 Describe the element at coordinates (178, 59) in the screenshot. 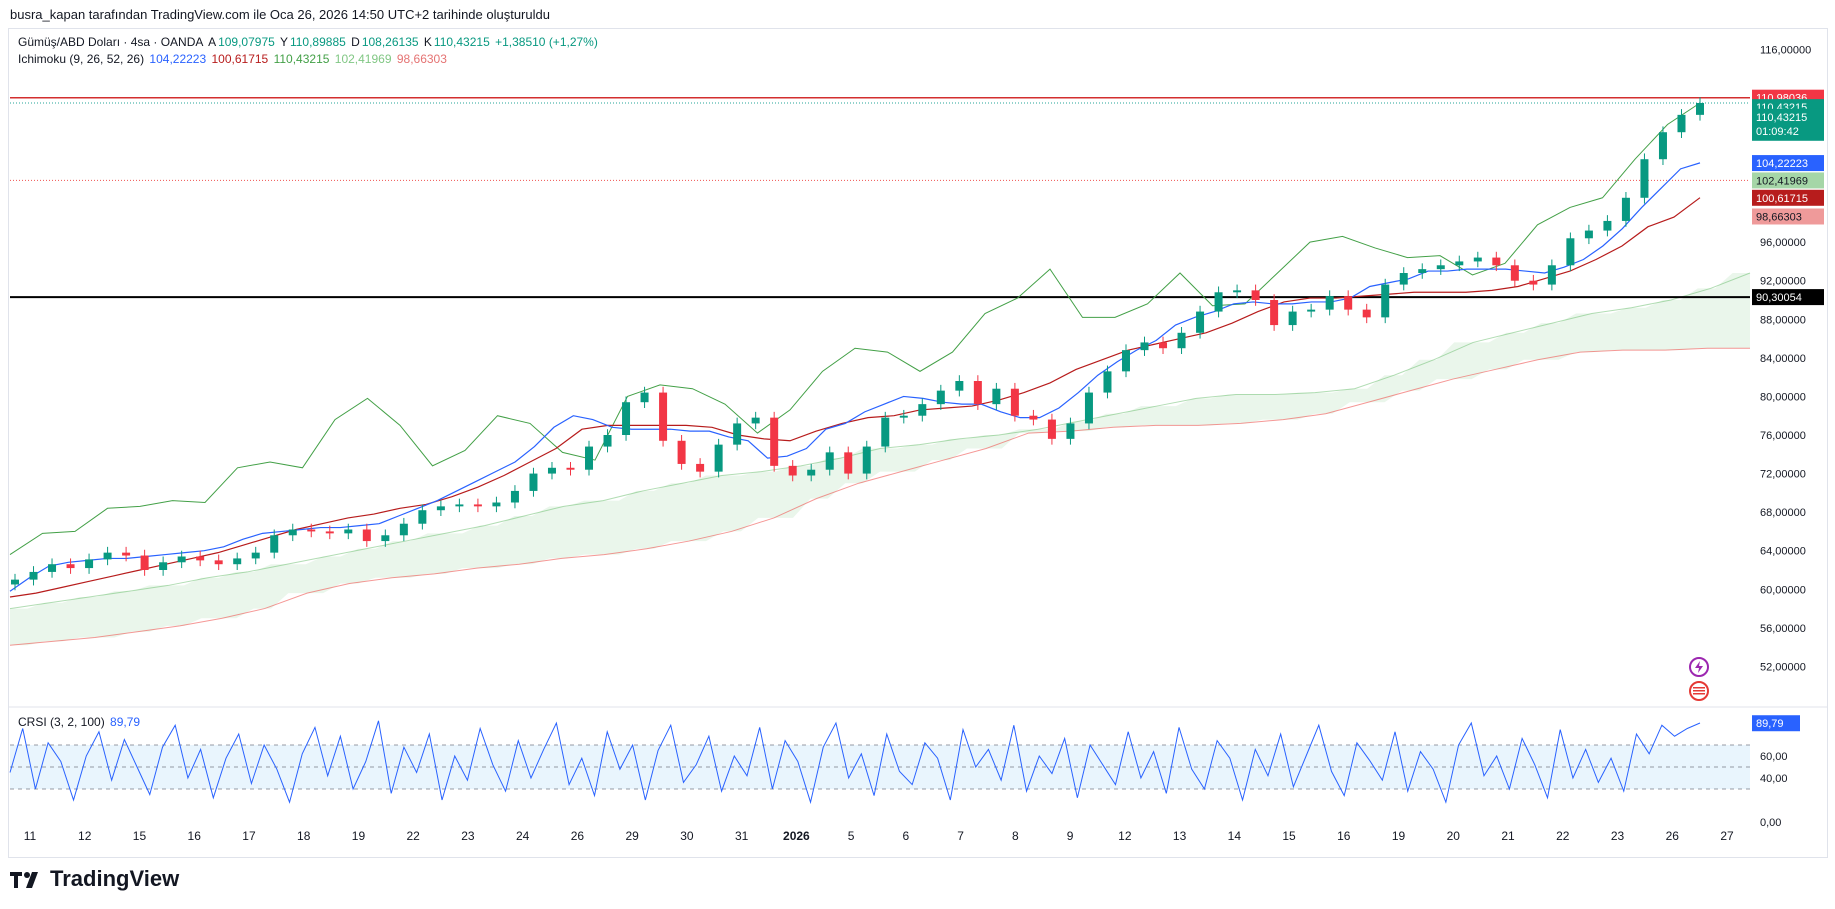

I see `ichimoku-conversion-value: 104,22223` at that location.